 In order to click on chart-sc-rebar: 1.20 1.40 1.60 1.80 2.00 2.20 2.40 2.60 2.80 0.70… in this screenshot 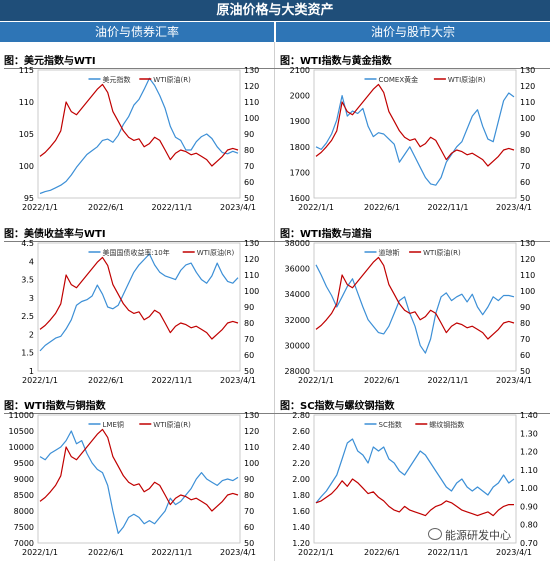, I will do `click(415, 484)`.